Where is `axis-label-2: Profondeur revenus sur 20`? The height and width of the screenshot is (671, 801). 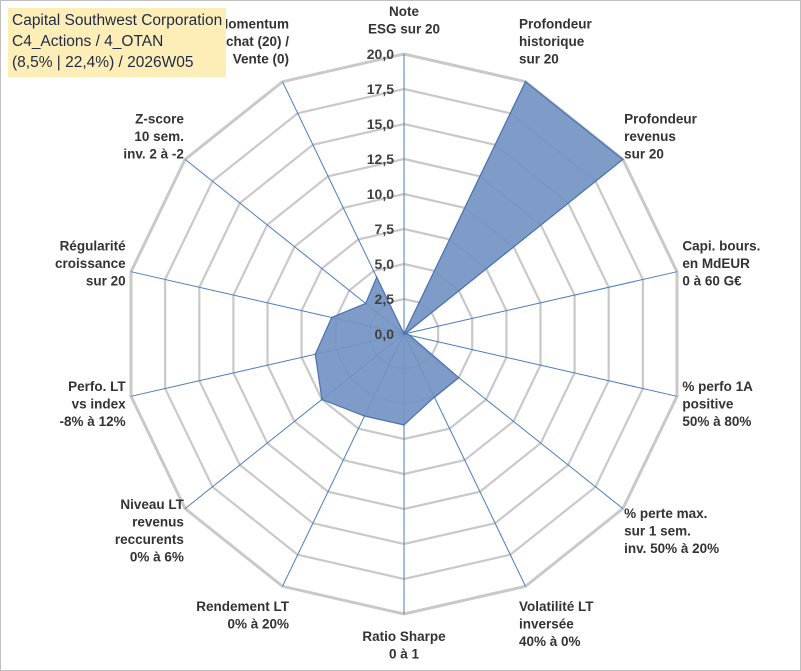 axis-label-2: Profondeur revenus sur 20 is located at coordinates (660, 137).